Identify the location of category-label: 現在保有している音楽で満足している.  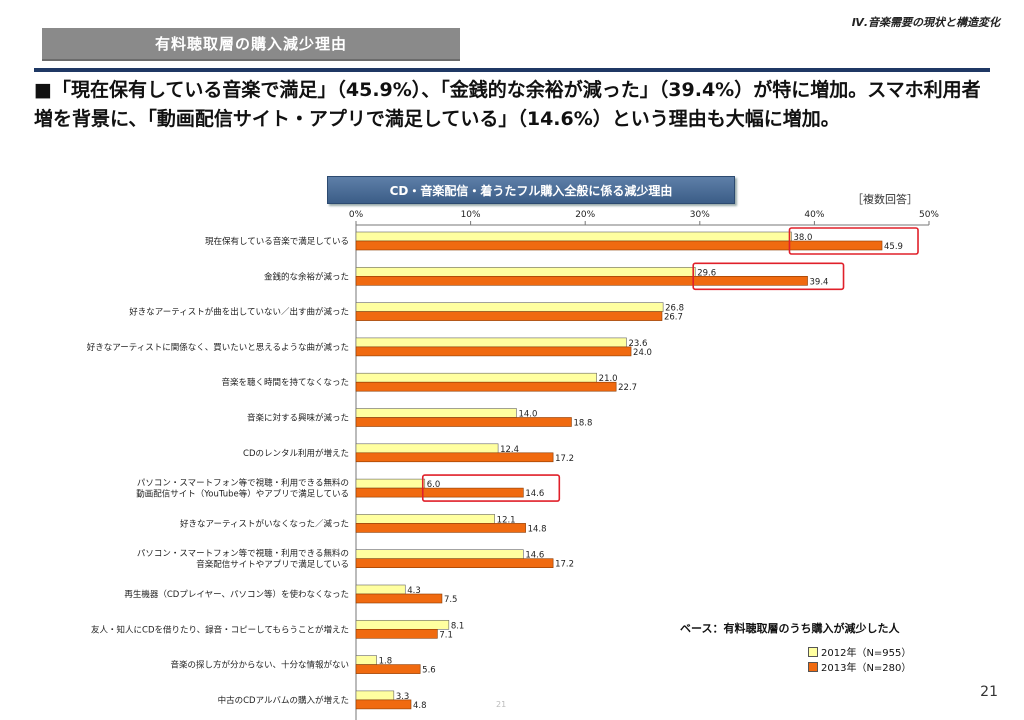
(277, 241).